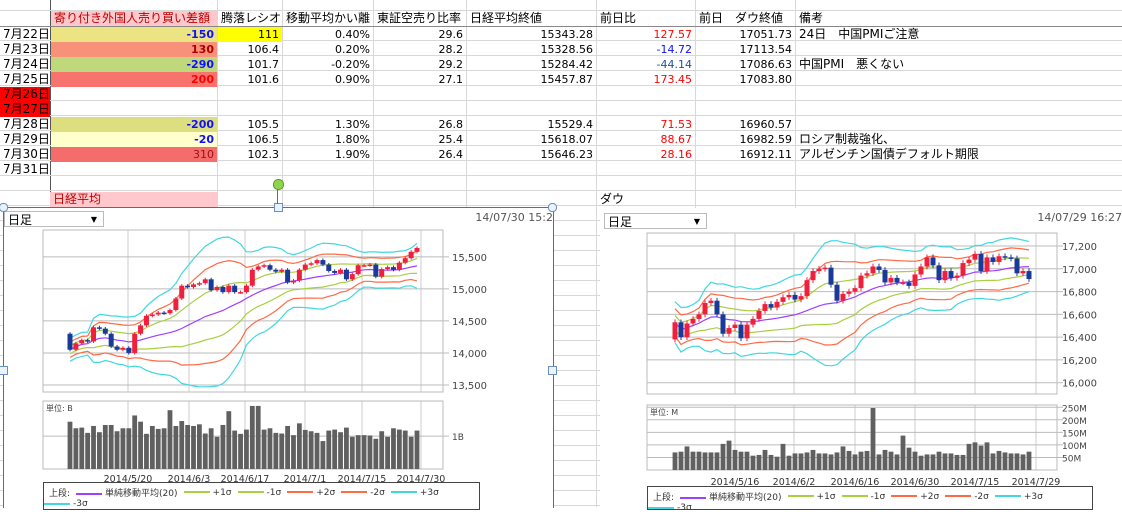 This screenshot has height=514, width=1122. What do you see at coordinates (26, 79) in the screenshot?
I see `row-date: 7月25日` at bounding box center [26, 79].